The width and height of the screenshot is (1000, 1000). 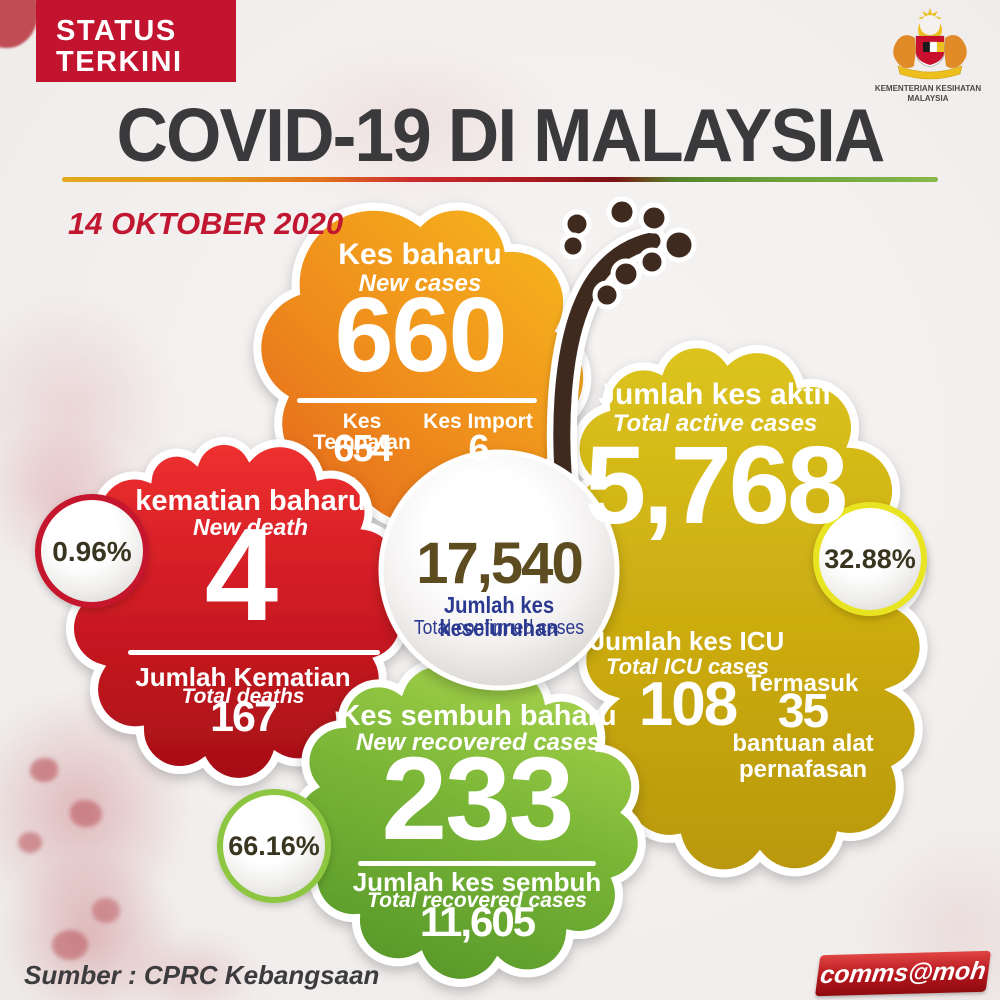 I want to click on total-recovered-sublabel: Total recovered cases, so click(x=477, y=900).